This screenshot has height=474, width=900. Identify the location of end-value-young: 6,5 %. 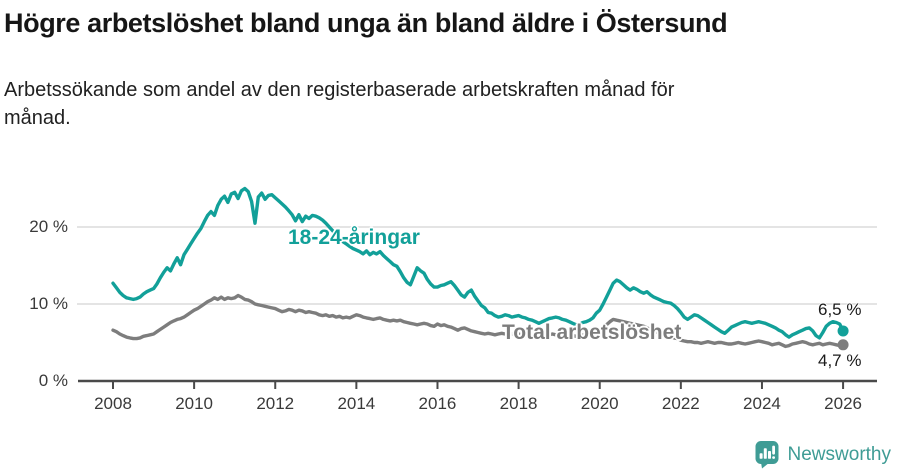
(840, 309).